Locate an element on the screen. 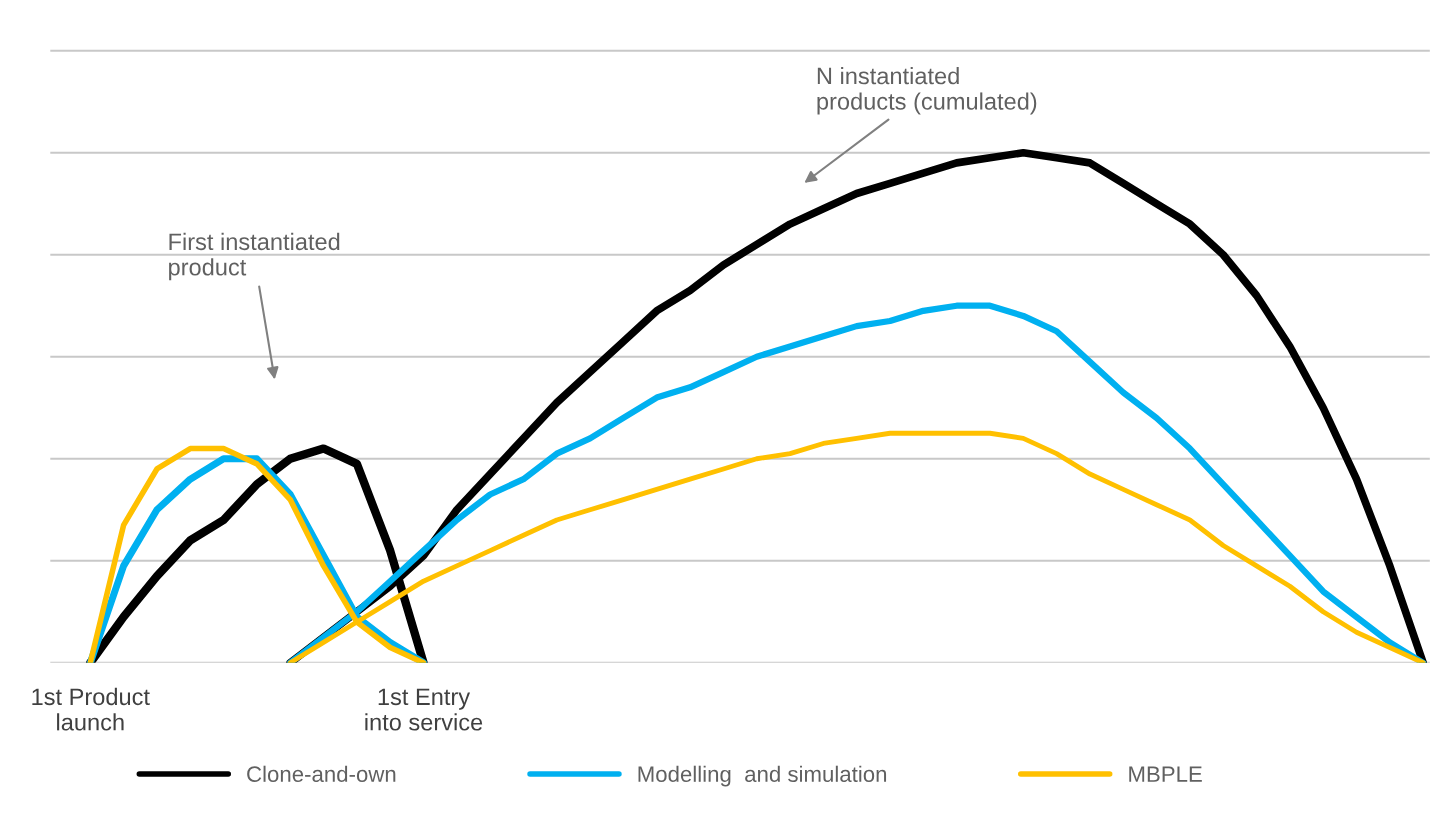 This screenshot has height=839, width=1437. annotation: First instantiated product is located at coordinates (254, 256).